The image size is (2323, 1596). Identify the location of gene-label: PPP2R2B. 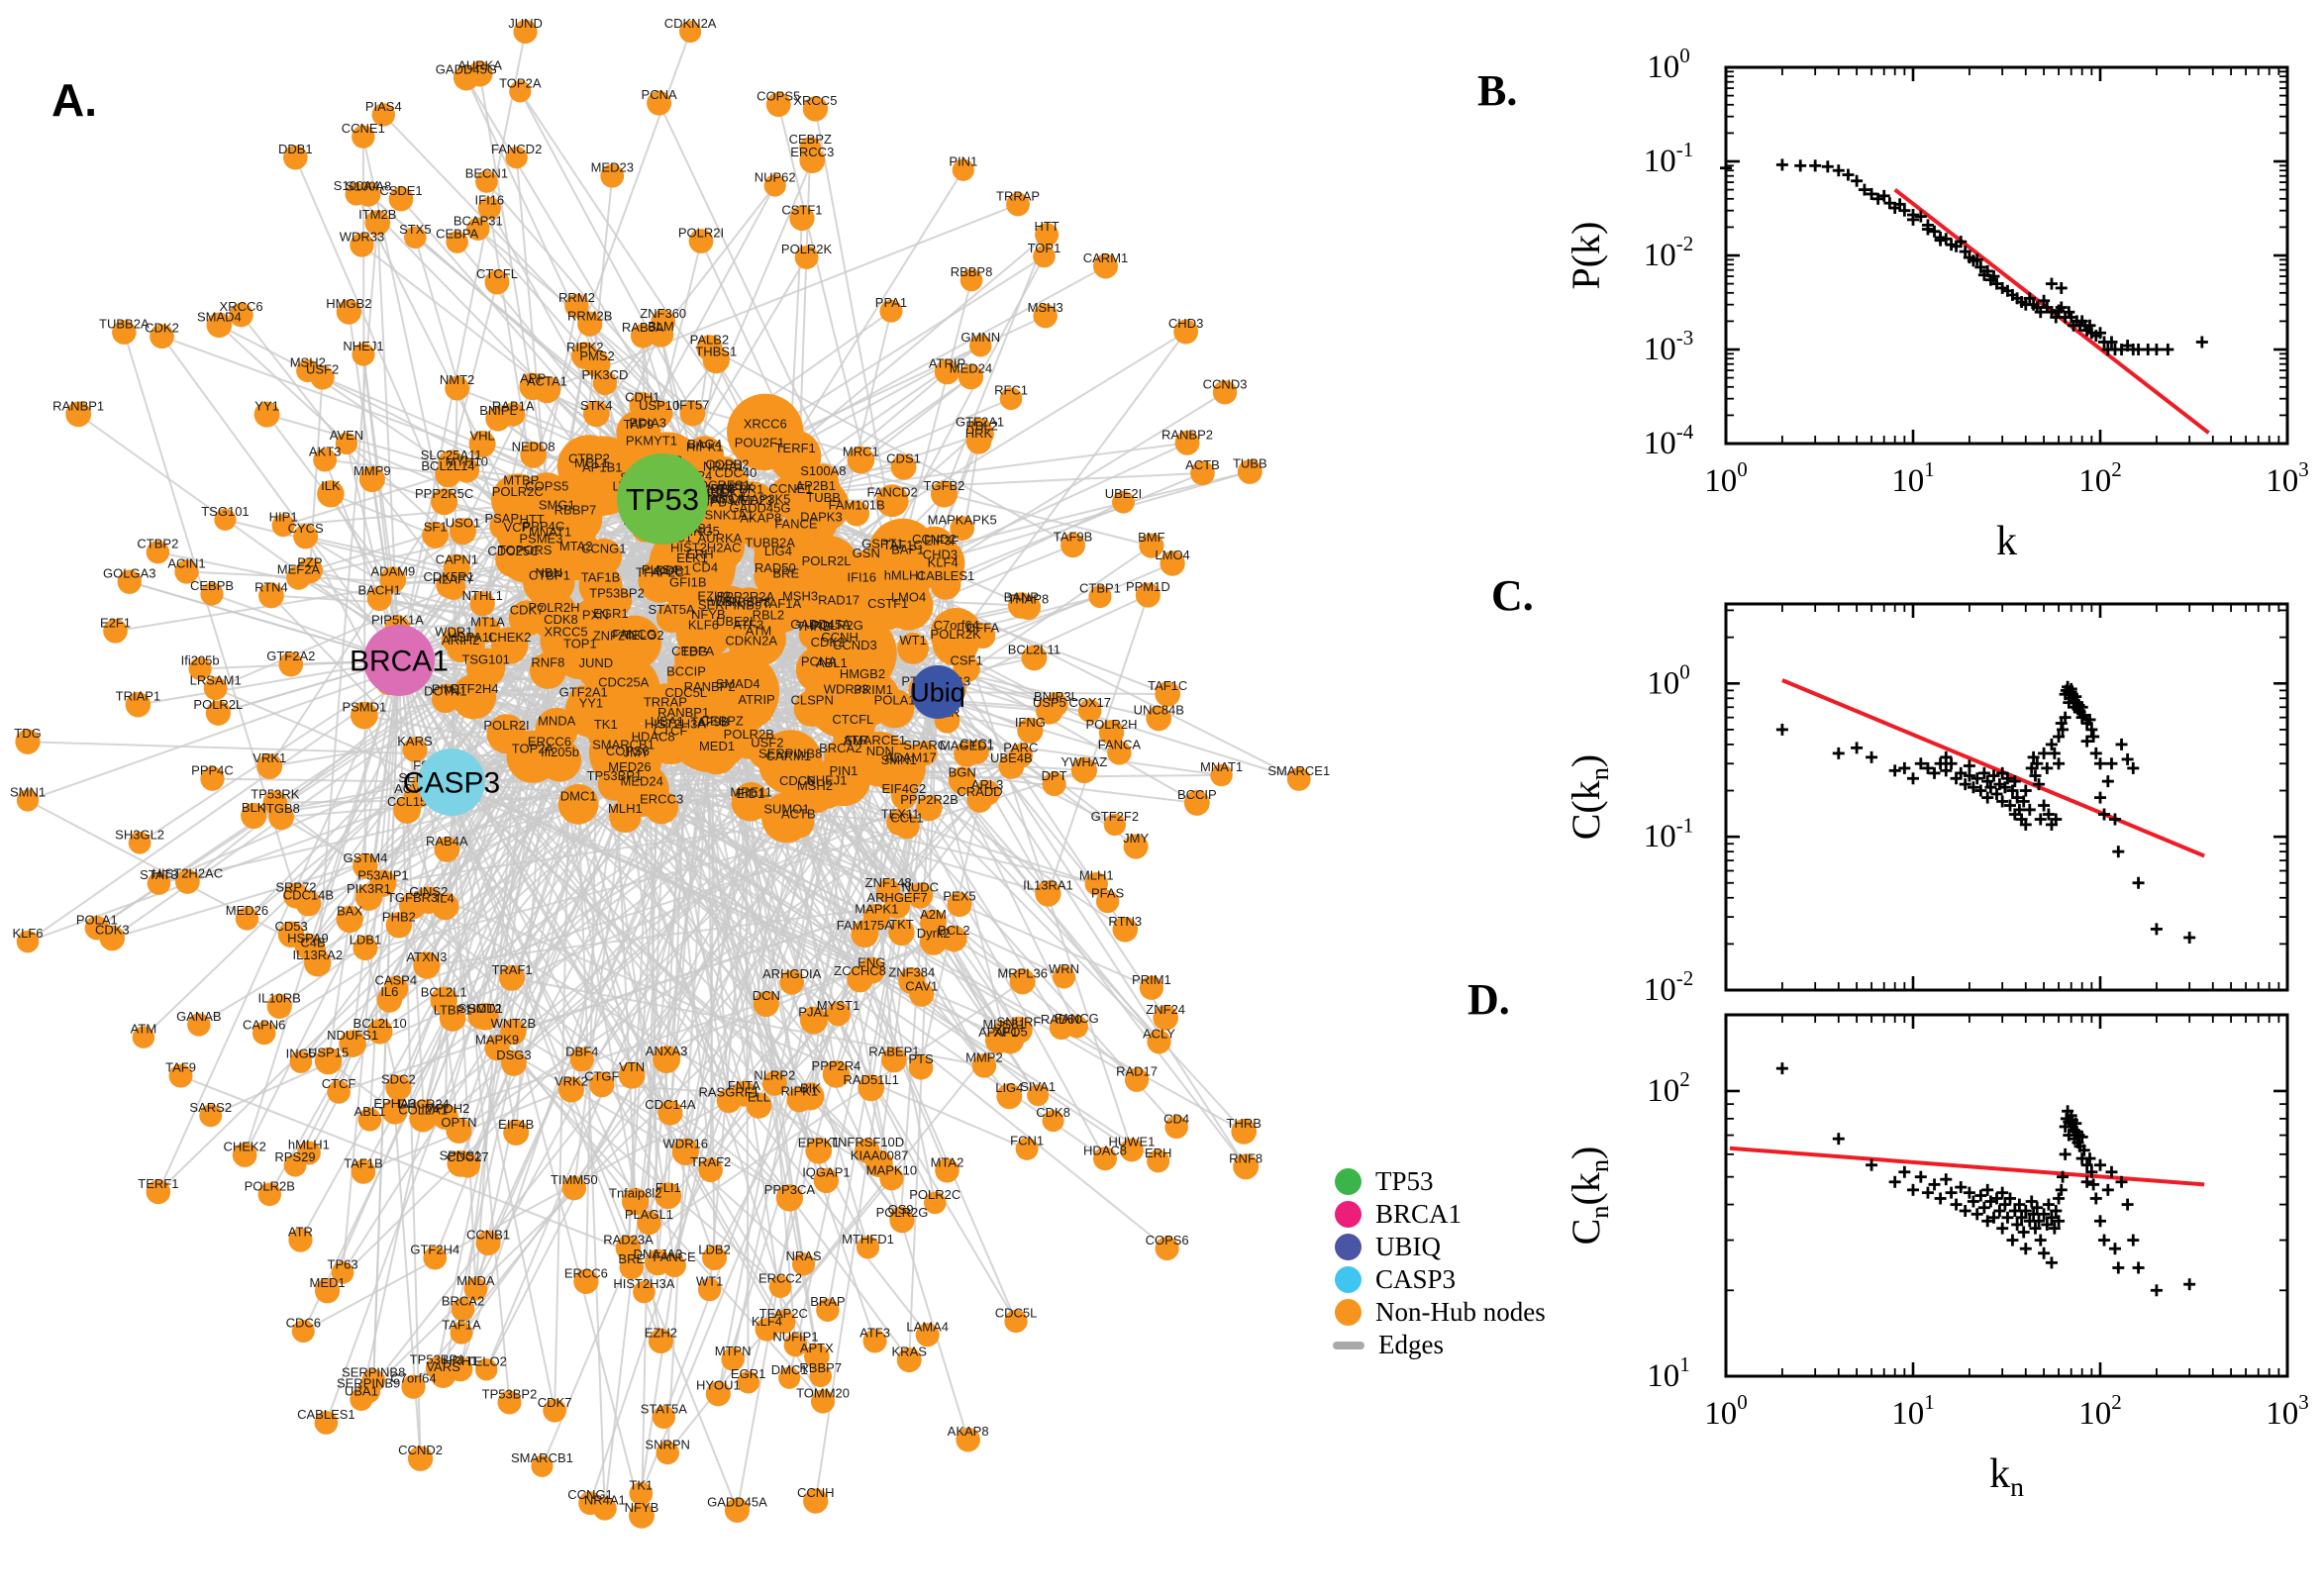
(930, 799).